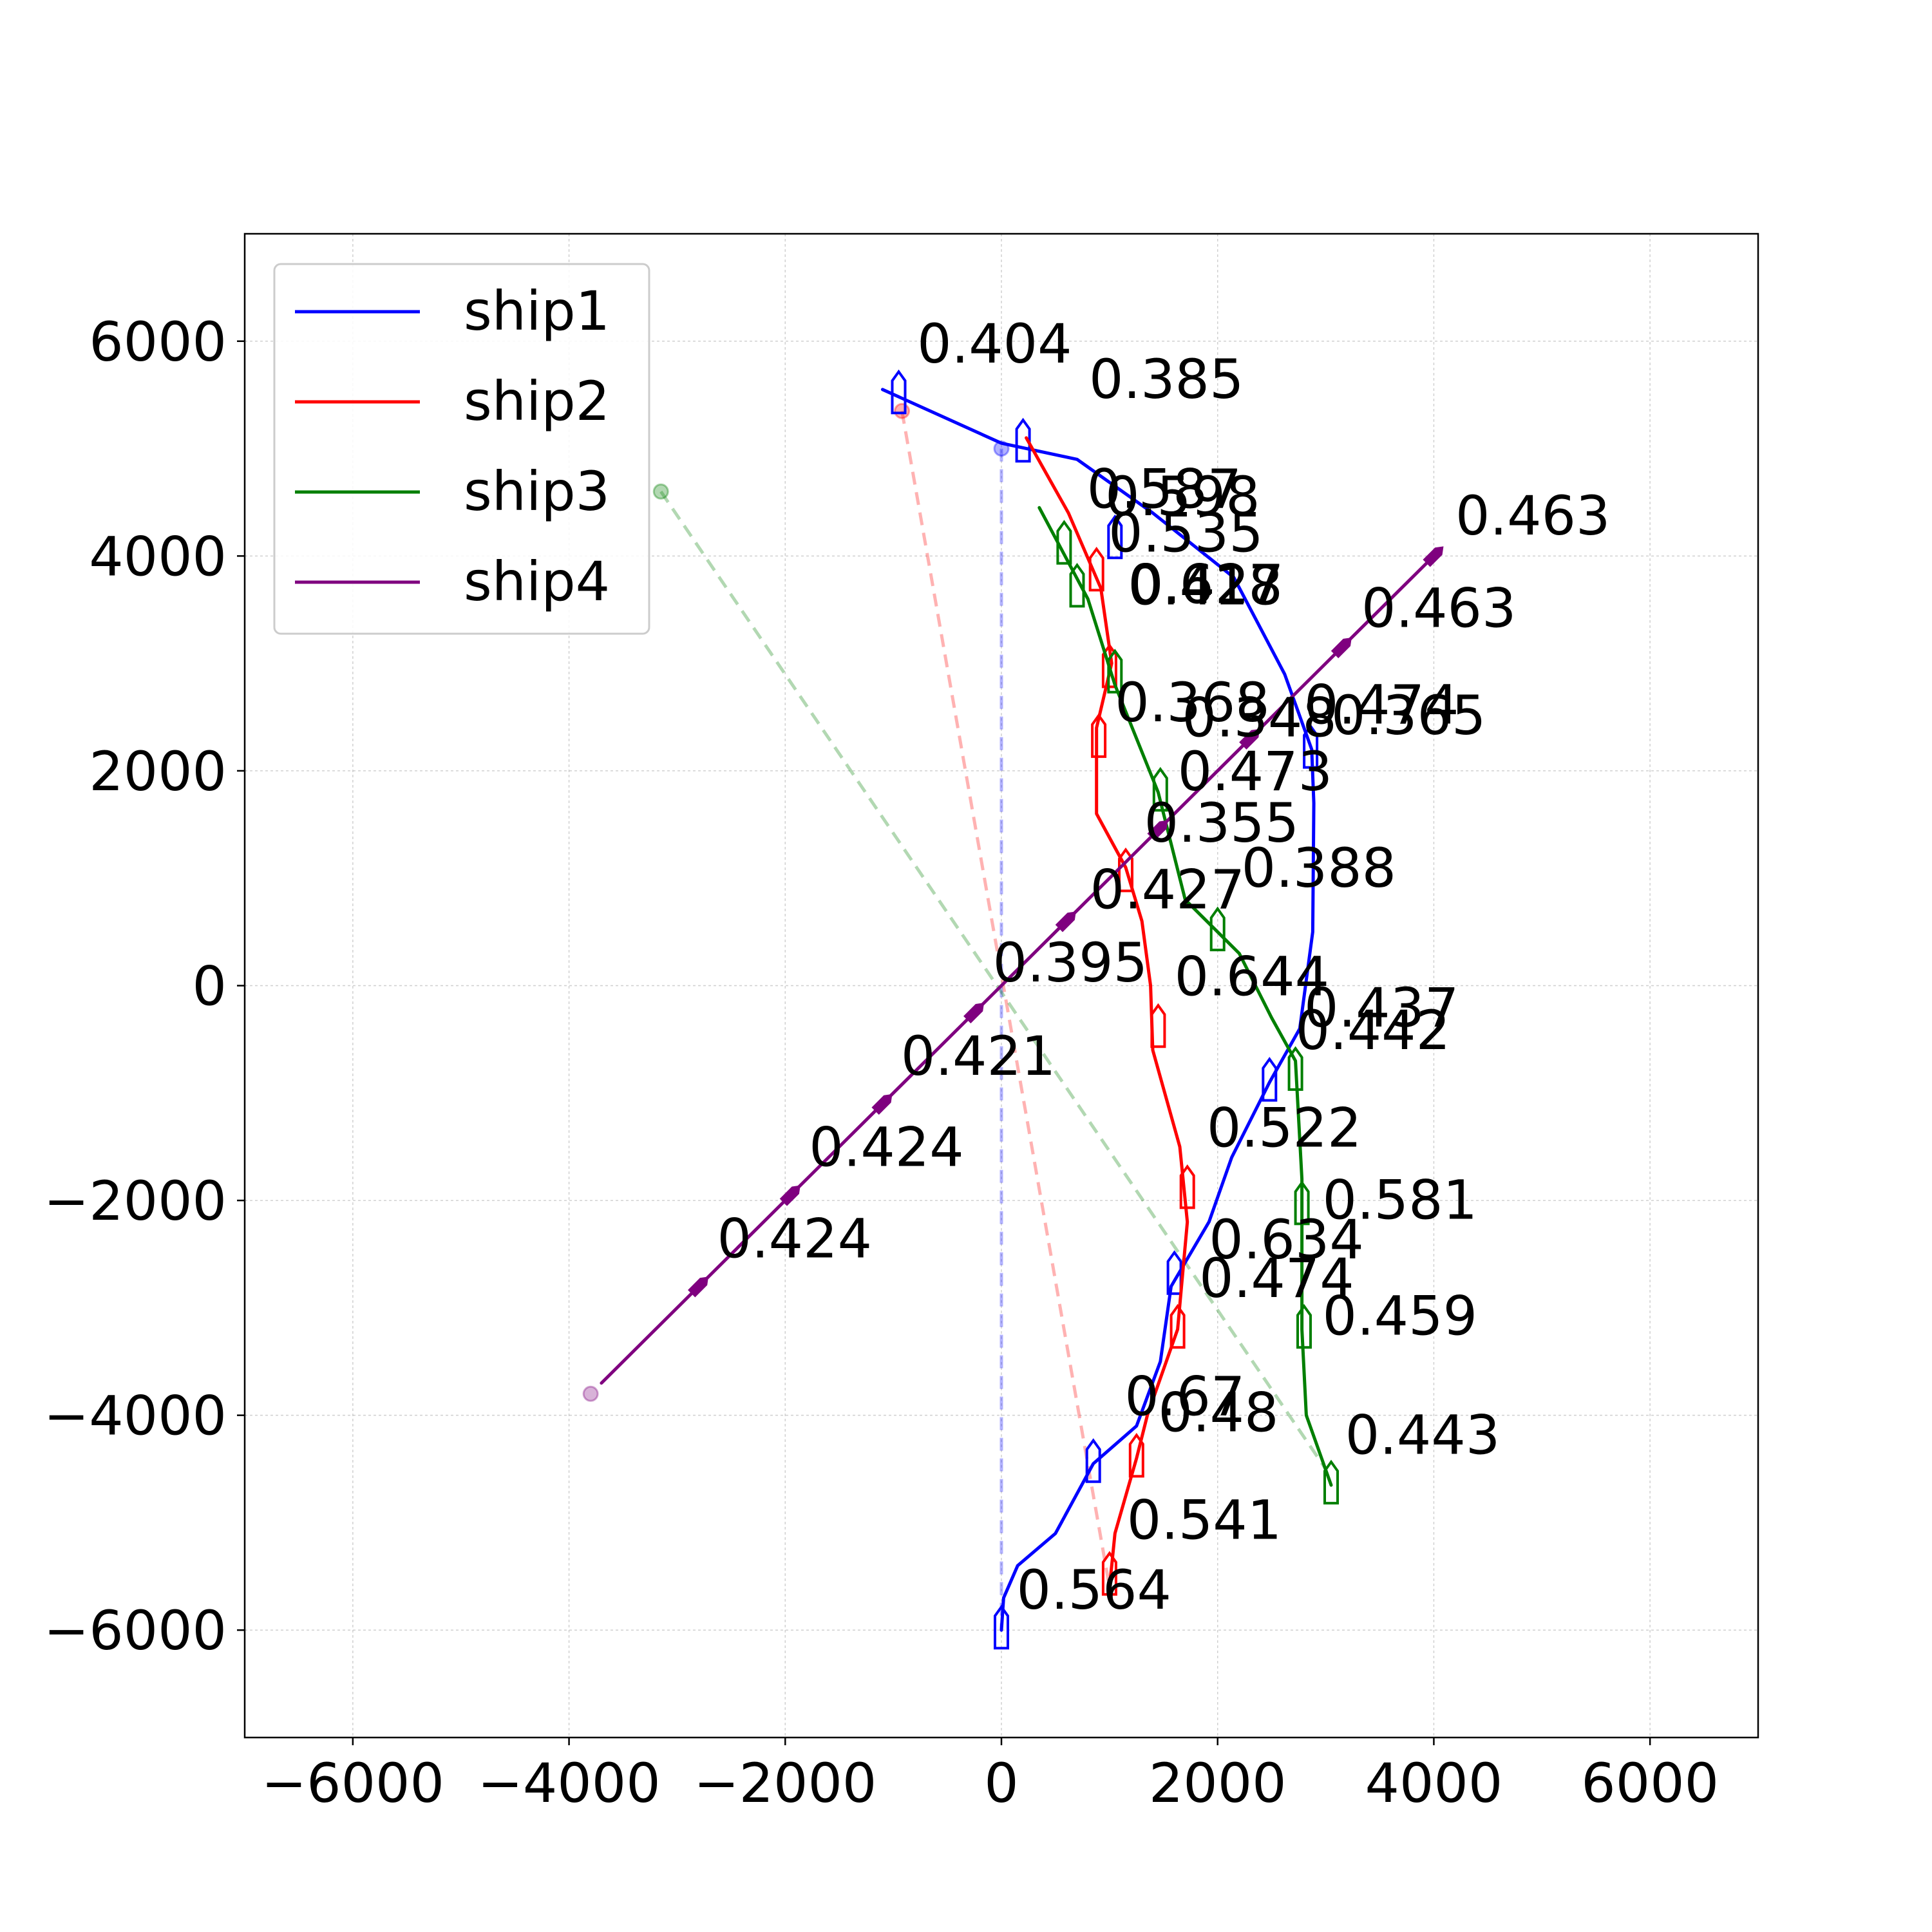  I want to click on ship1-value-label: 0.634, so click(1286, 1239).